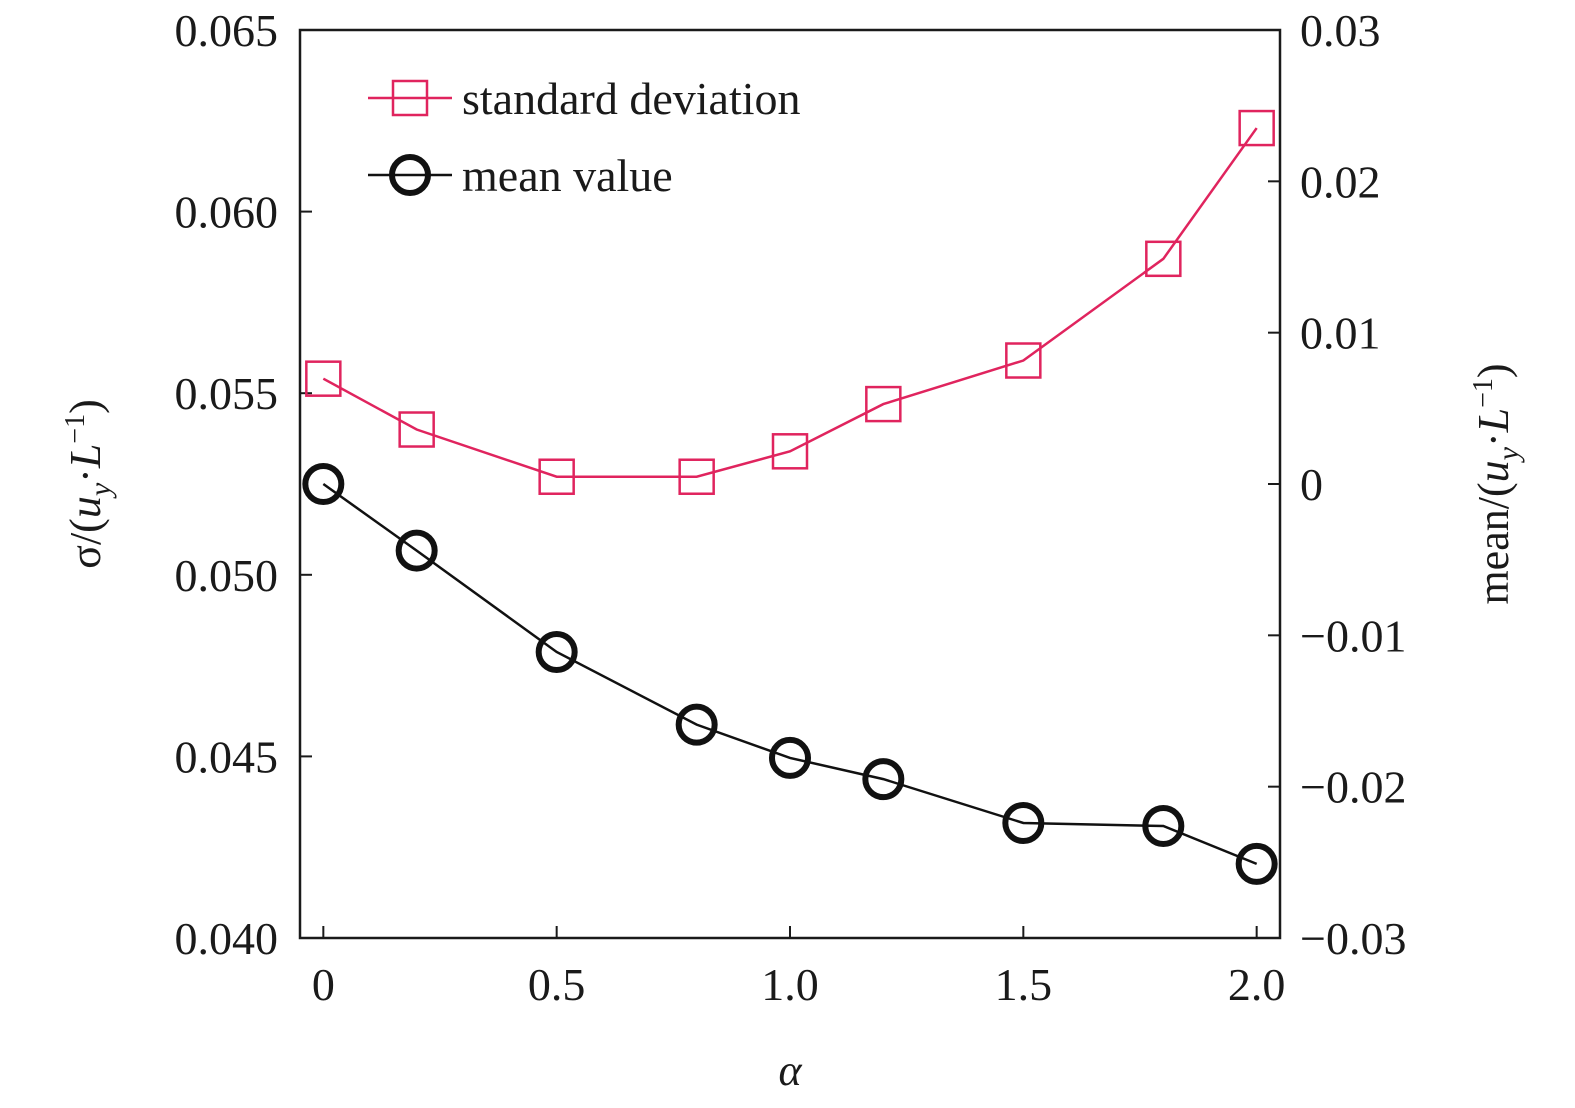 This screenshot has height=1108, width=1575. What do you see at coordinates (1508, 454) in the screenshot?
I see `right-y-label-sub: y` at bounding box center [1508, 454].